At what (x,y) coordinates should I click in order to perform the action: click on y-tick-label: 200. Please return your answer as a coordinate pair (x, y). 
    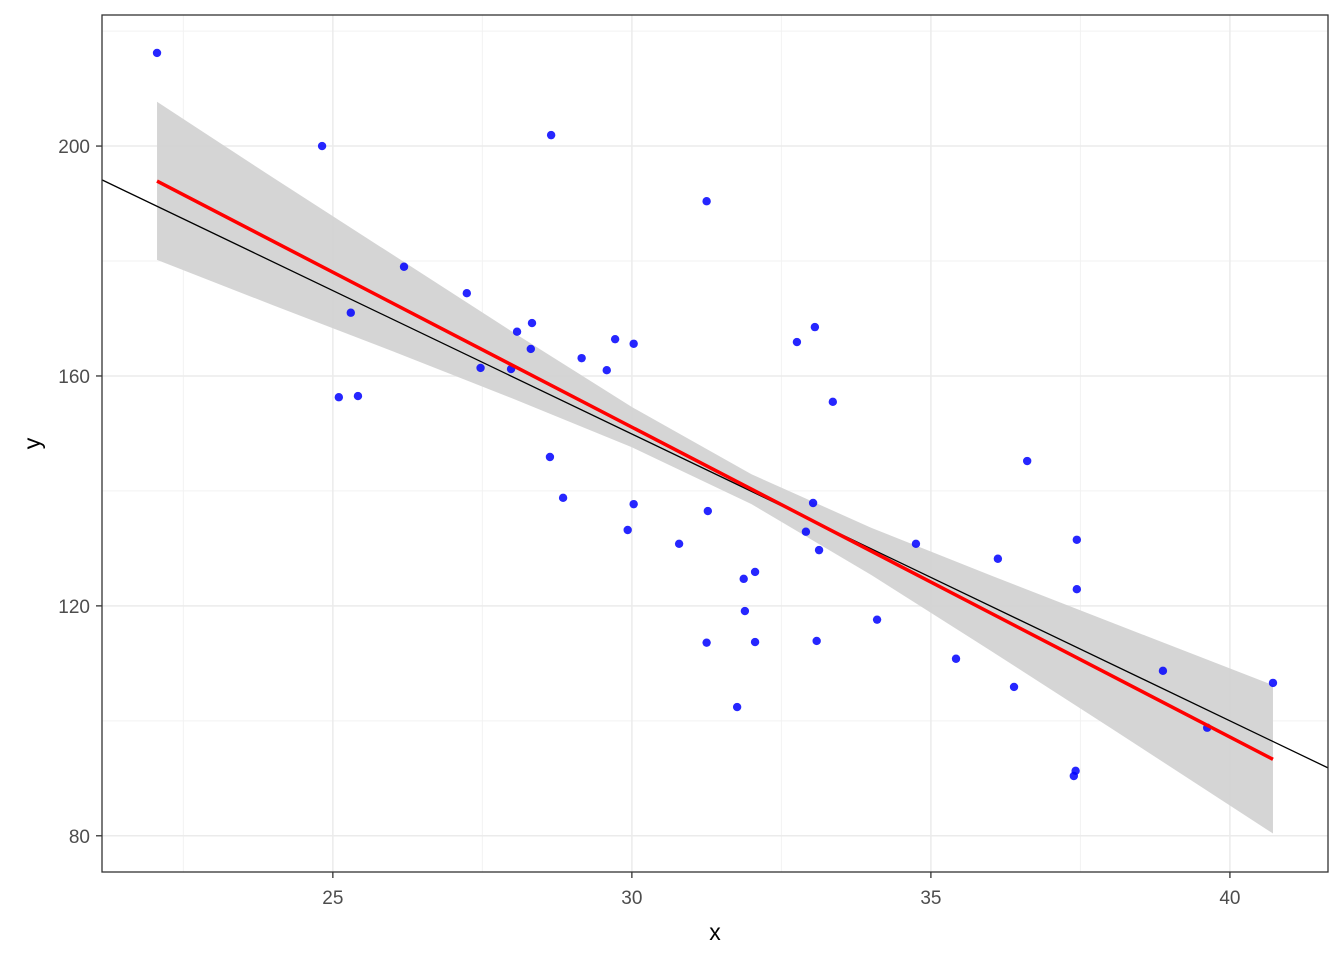
    Looking at the image, I should click on (74, 147).